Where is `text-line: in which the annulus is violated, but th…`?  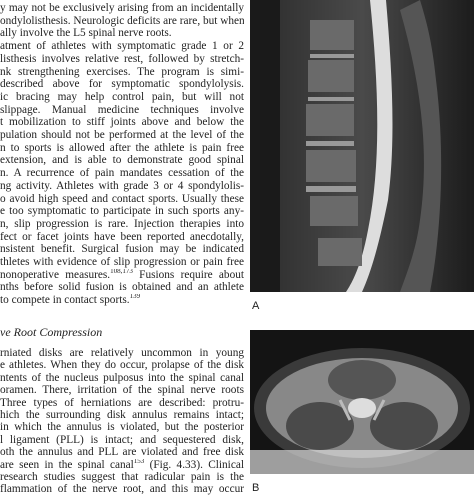 text-line: in which the annulus is violated, but th… is located at coordinates (122, 427).